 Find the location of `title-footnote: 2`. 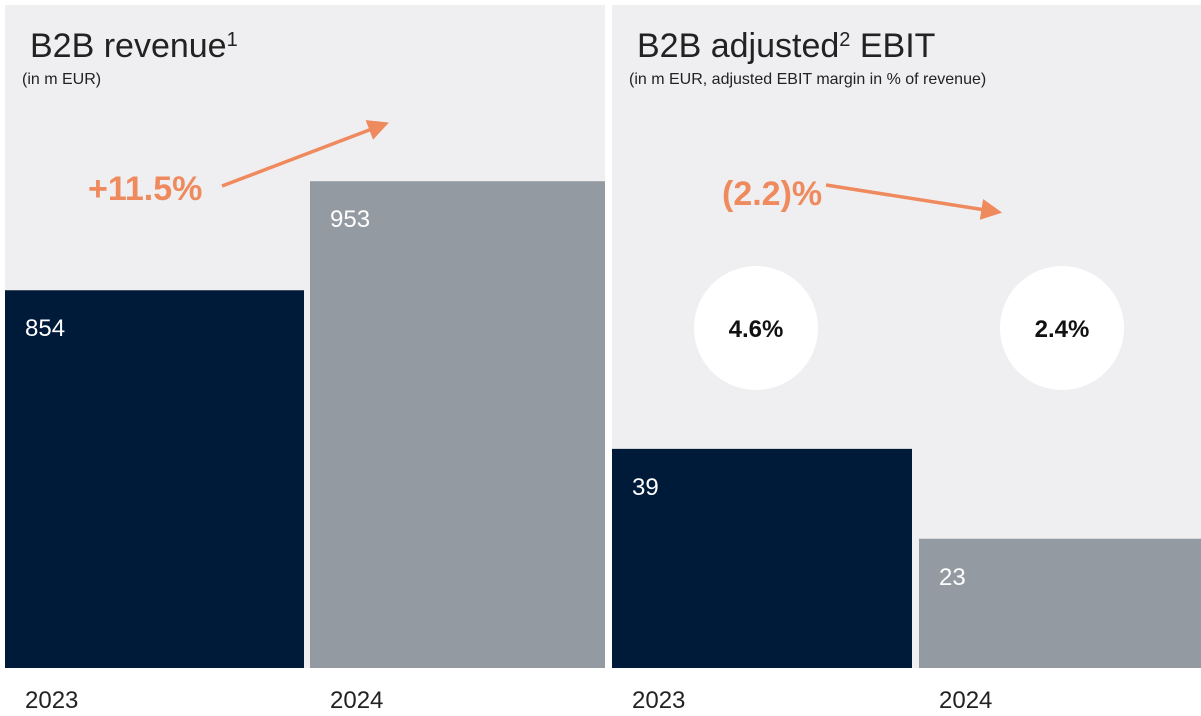

title-footnote: 2 is located at coordinates (844, 40).